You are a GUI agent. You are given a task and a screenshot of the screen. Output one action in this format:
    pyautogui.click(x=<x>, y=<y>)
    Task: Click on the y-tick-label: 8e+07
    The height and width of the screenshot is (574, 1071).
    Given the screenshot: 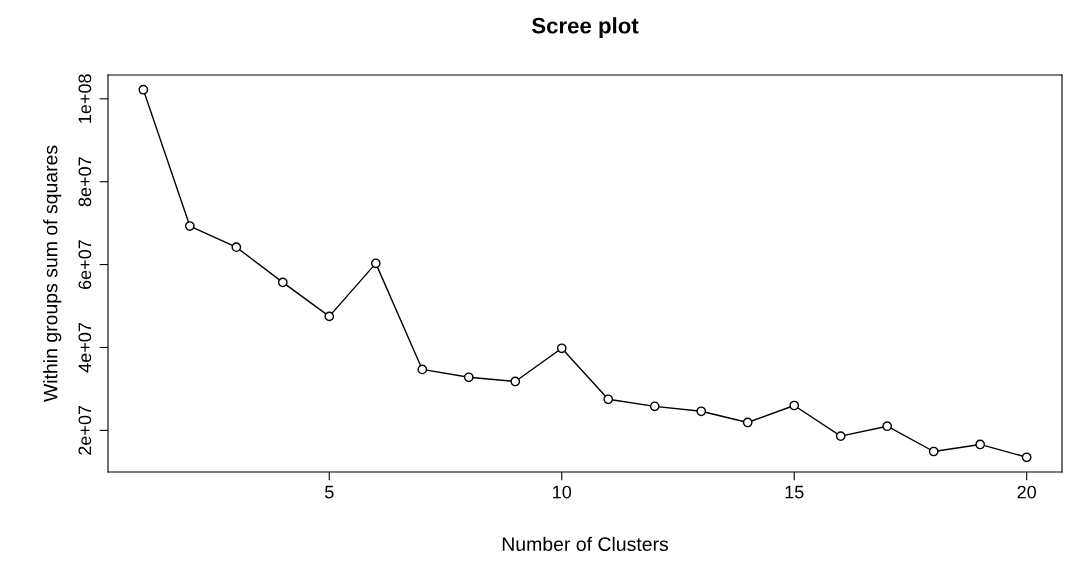 What is the action you would take?
    pyautogui.click(x=85, y=182)
    